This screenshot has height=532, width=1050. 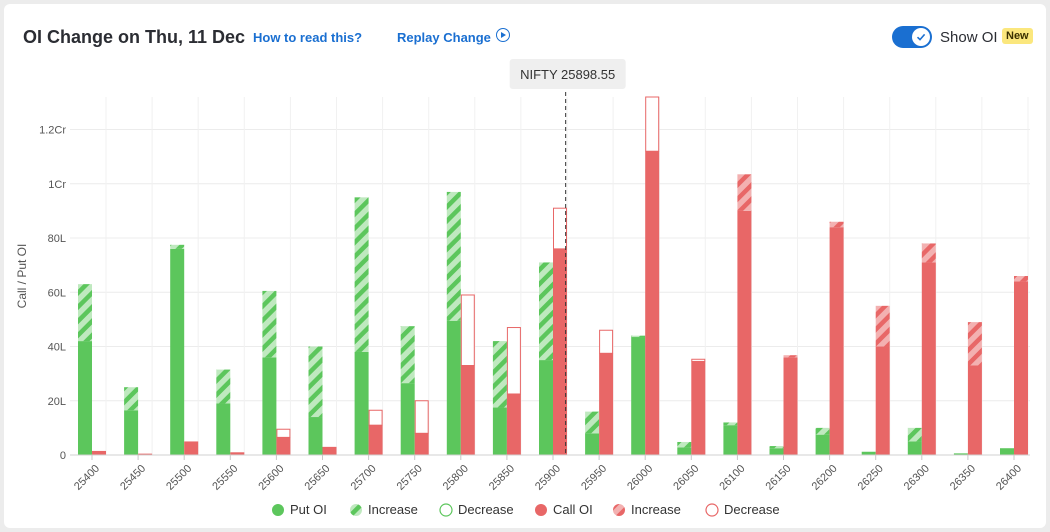 What do you see at coordinates (63, 456) in the screenshot?
I see `y-tick-label: 0` at bounding box center [63, 456].